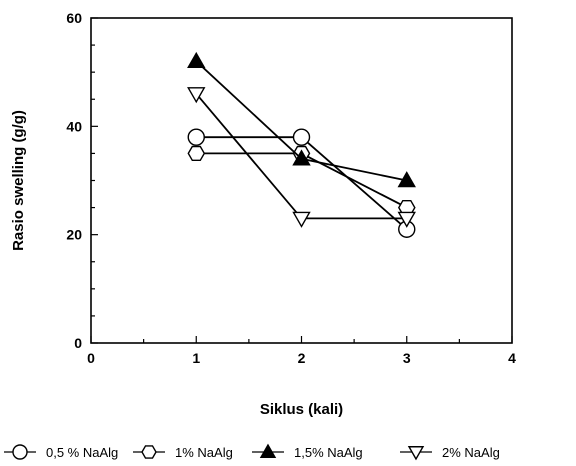  I want to click on x-tick-label: 4, so click(512, 358).